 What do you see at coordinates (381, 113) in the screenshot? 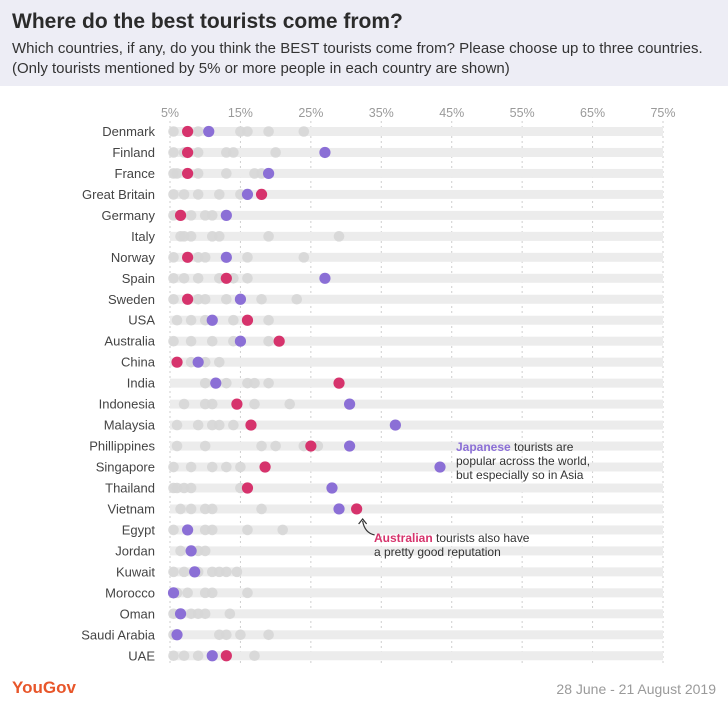
I see `x-tick-label: 35%` at bounding box center [381, 113].